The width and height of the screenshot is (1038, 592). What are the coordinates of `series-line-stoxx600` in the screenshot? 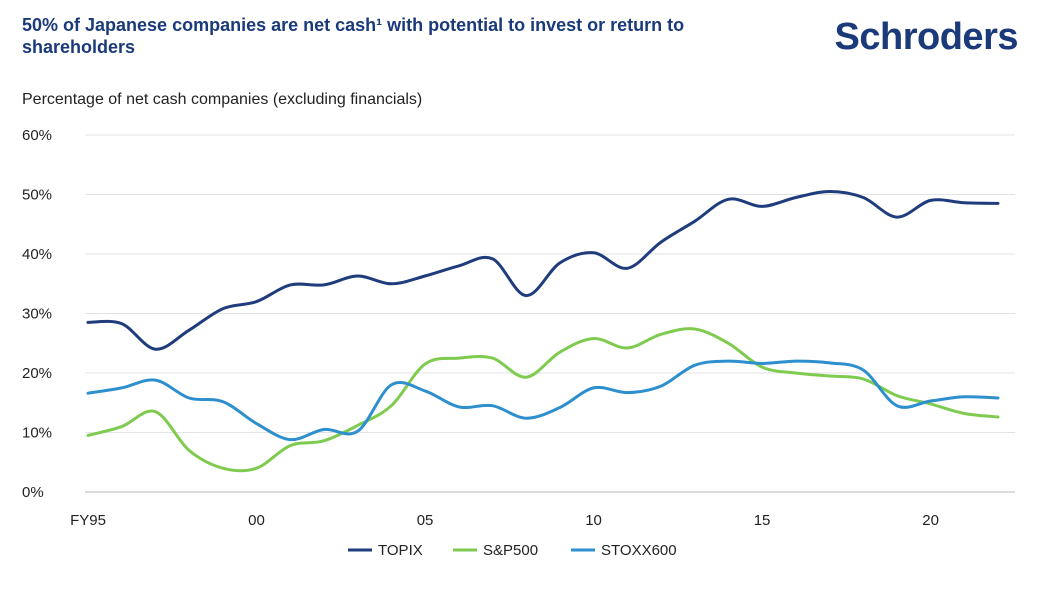 It's located at (543, 400).